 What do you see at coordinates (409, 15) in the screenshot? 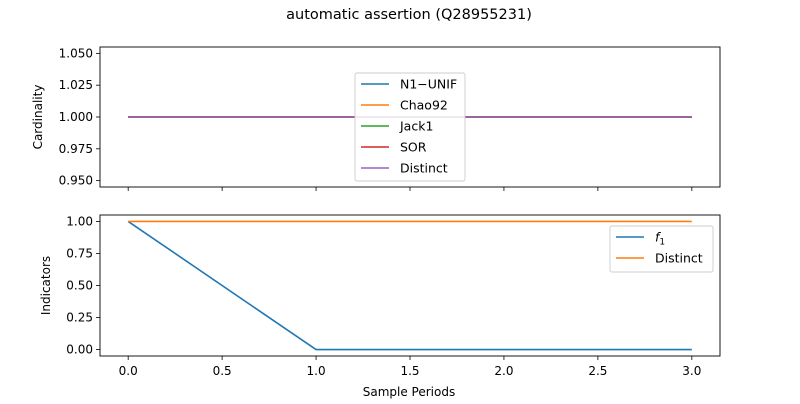
I see `figure-title: automatic assertion (Q28955231)` at bounding box center [409, 15].